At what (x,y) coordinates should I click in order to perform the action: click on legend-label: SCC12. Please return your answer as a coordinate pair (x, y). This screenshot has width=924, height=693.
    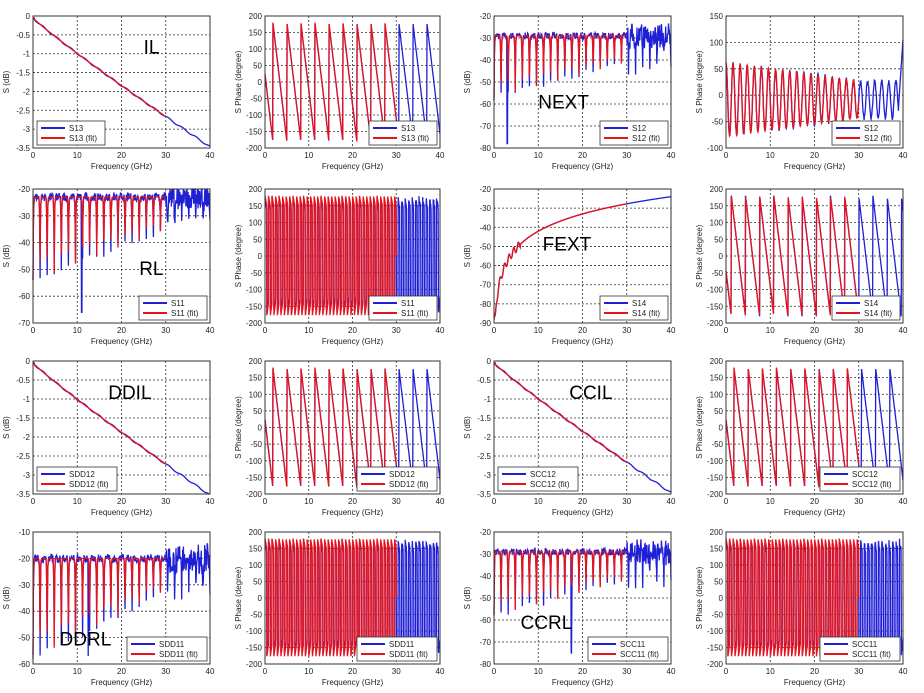
    Looking at the image, I should click on (543, 474).